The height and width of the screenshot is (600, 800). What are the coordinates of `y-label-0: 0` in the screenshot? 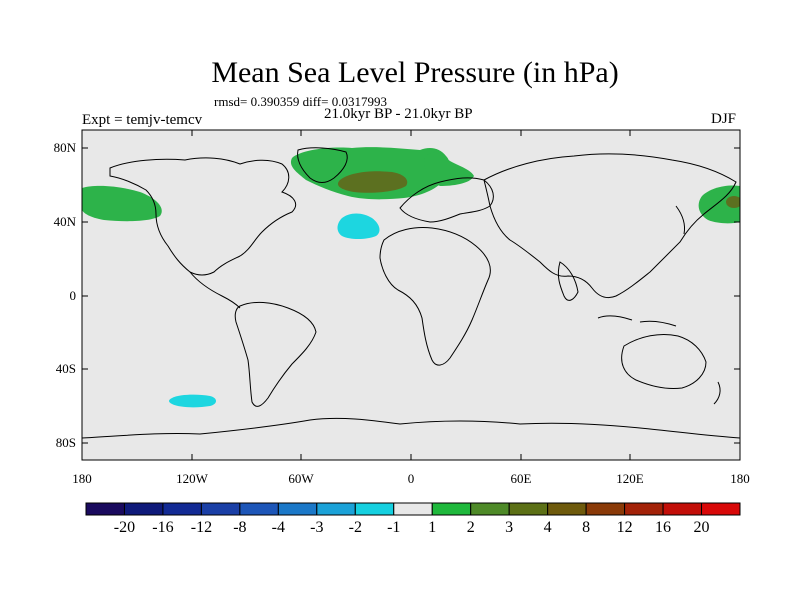 It's located at (73, 295).